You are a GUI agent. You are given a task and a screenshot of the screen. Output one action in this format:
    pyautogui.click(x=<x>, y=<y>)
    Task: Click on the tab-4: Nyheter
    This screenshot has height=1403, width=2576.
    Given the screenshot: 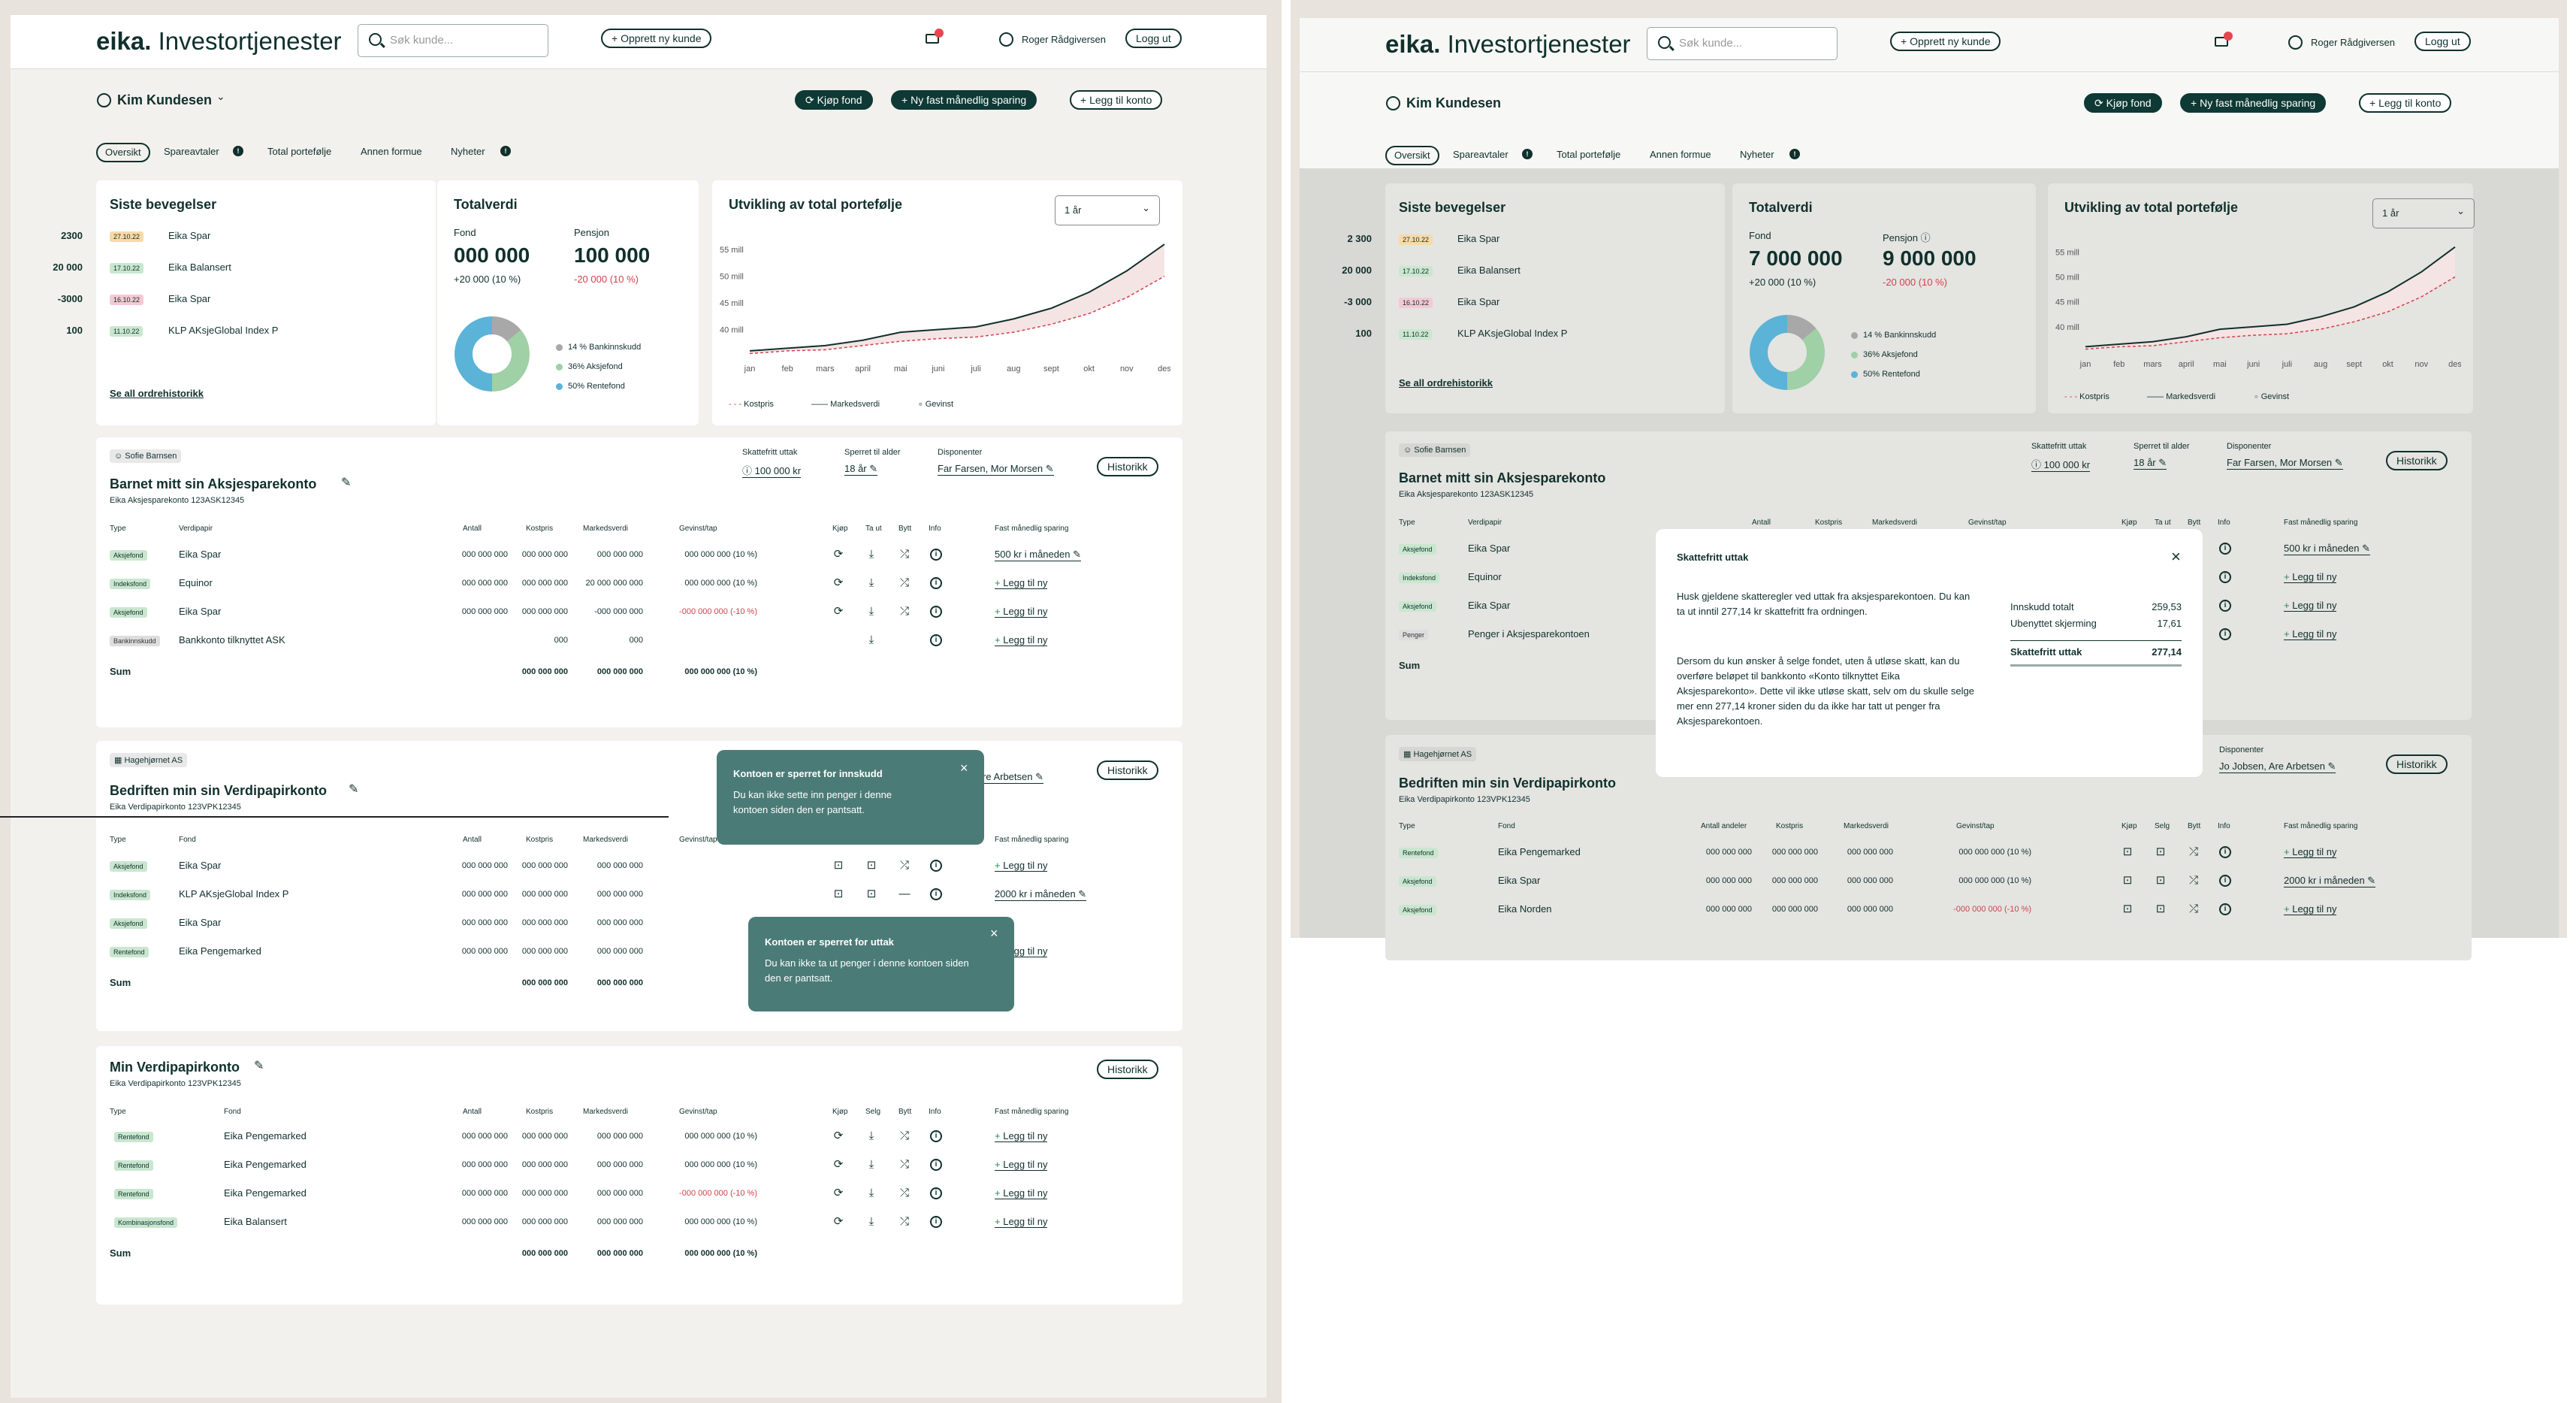 What is the action you would take?
    pyautogui.click(x=468, y=151)
    